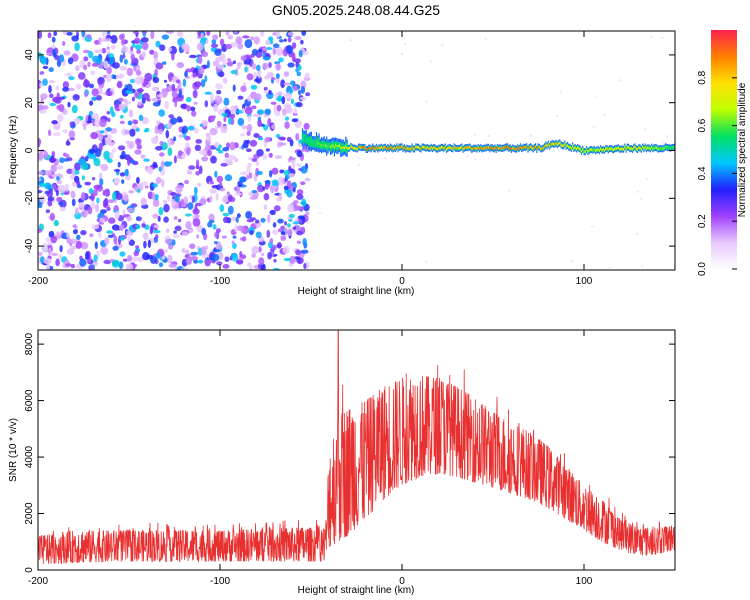 Image resolution: width=750 pixels, height=600 pixels. I want to click on snr-xtick-label: 0, so click(402, 581).